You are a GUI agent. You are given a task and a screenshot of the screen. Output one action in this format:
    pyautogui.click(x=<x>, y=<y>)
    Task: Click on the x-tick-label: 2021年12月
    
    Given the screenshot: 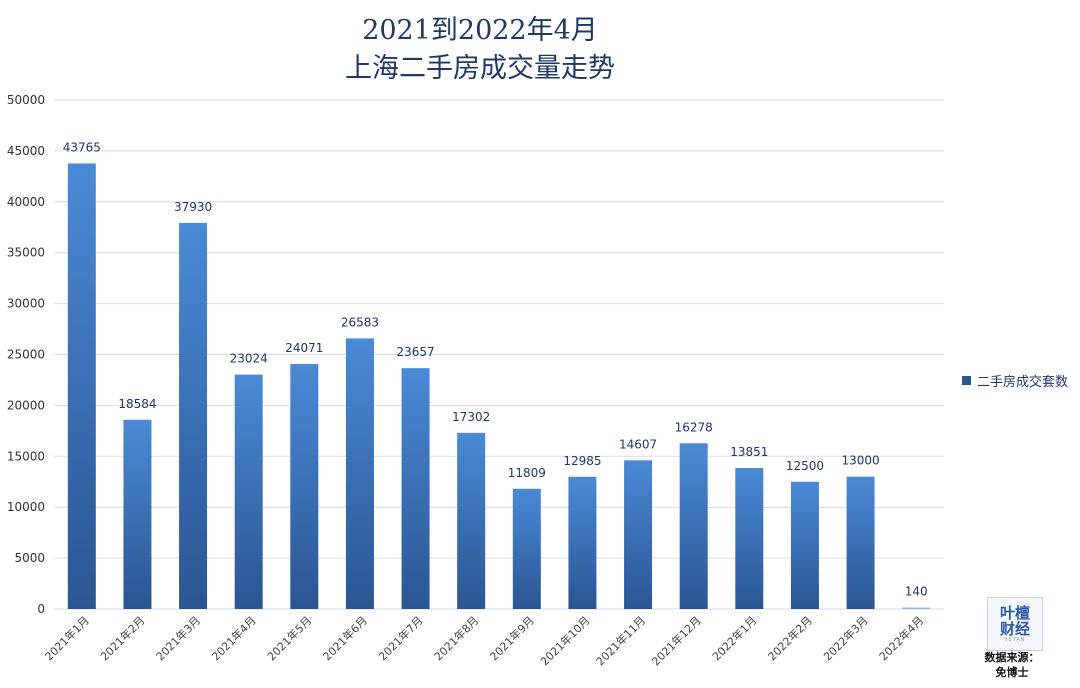 What is the action you would take?
    pyautogui.click(x=676, y=640)
    